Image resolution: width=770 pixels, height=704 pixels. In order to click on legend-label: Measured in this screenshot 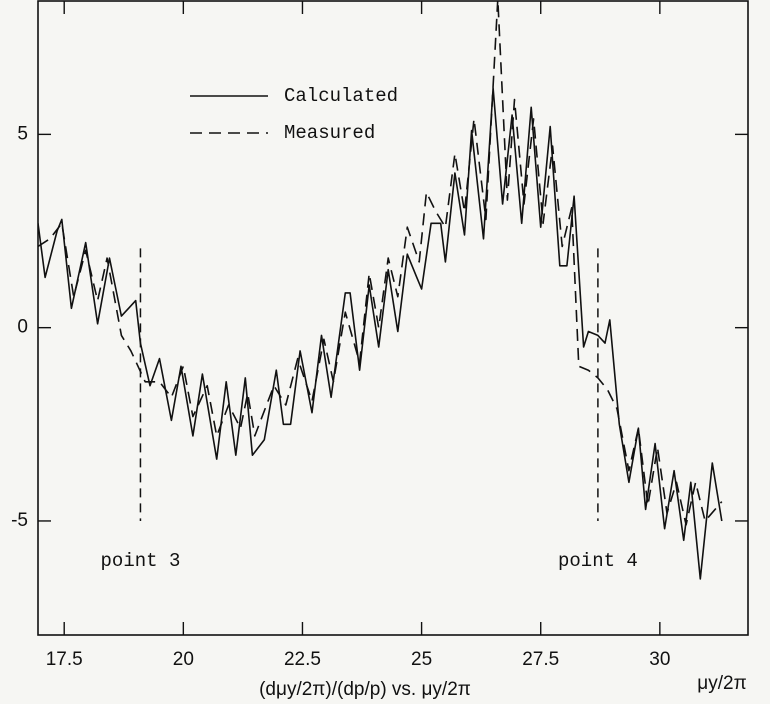, I will do `click(329, 133)`.